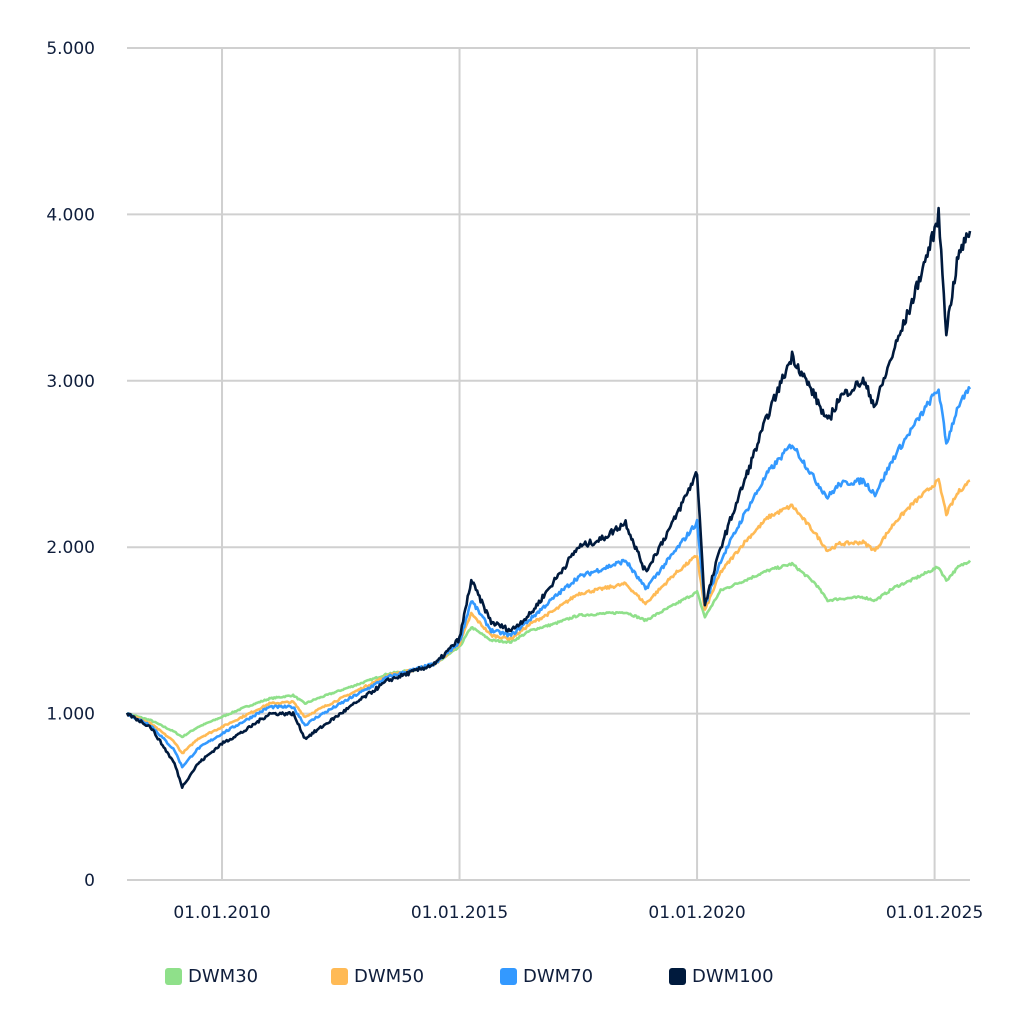  Describe the element at coordinates (70, 548) in the screenshot. I see `y-tick-label: 2.000` at that location.